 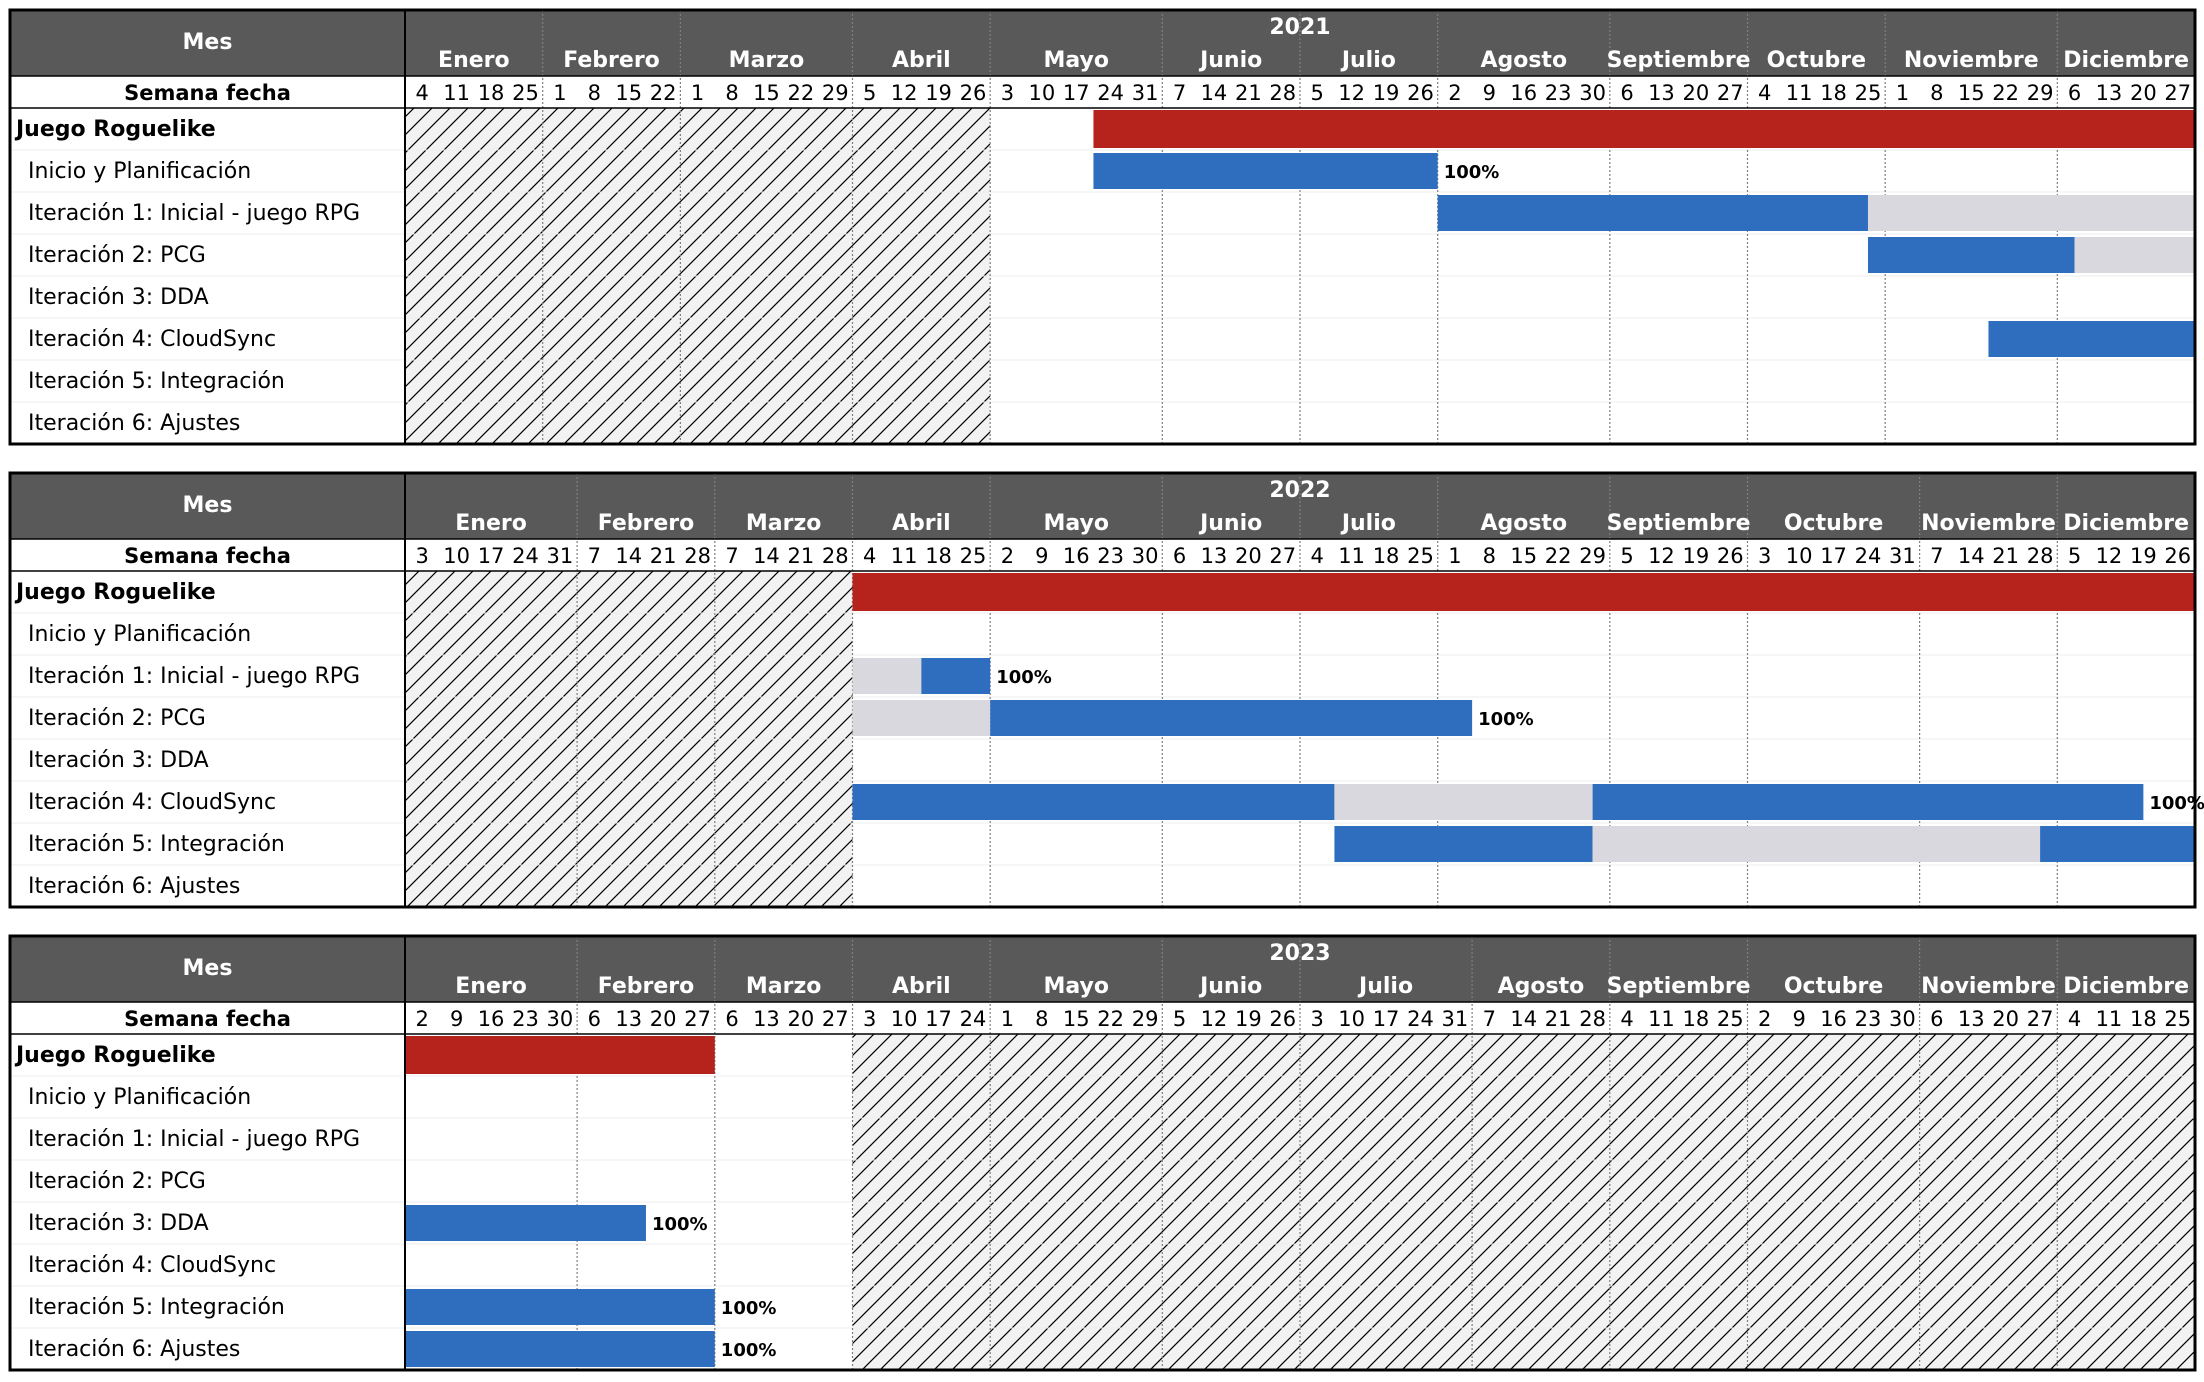 What do you see at coordinates (1833, 986) in the screenshot?
I see `month-label: Octubre` at bounding box center [1833, 986].